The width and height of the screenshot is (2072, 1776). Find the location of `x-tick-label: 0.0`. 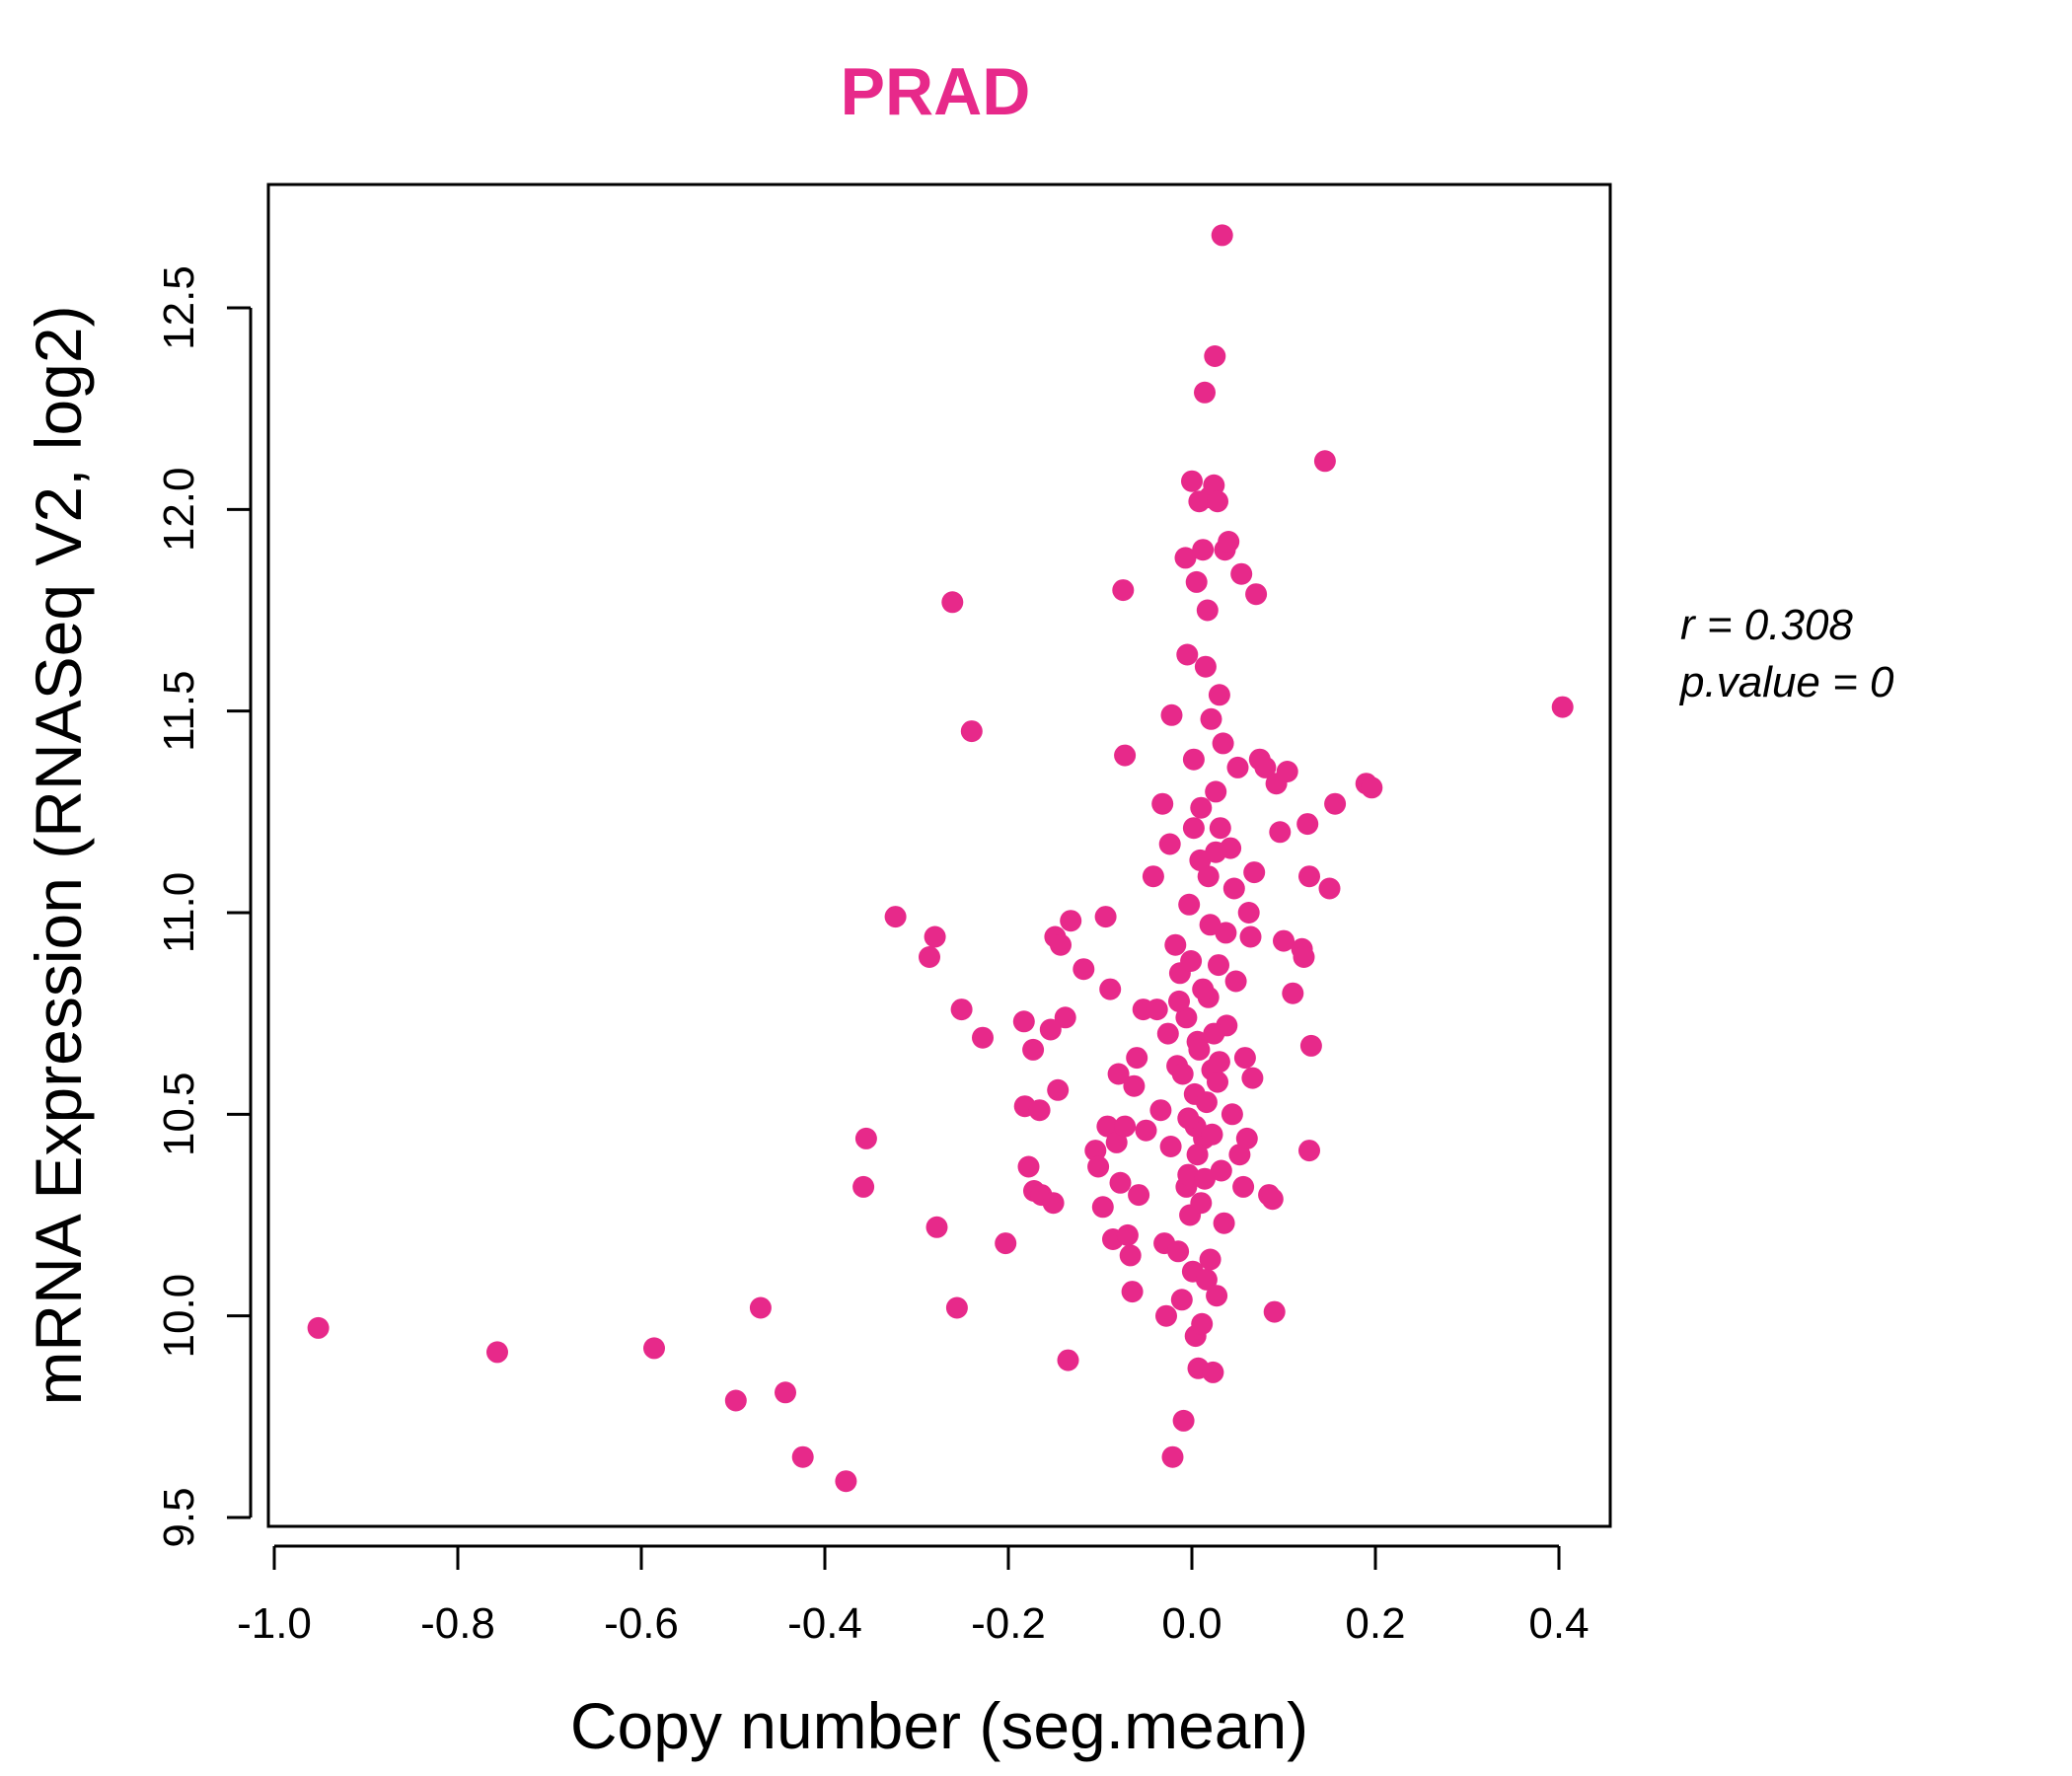

x-tick-label: 0.0 is located at coordinates (1191, 1624).